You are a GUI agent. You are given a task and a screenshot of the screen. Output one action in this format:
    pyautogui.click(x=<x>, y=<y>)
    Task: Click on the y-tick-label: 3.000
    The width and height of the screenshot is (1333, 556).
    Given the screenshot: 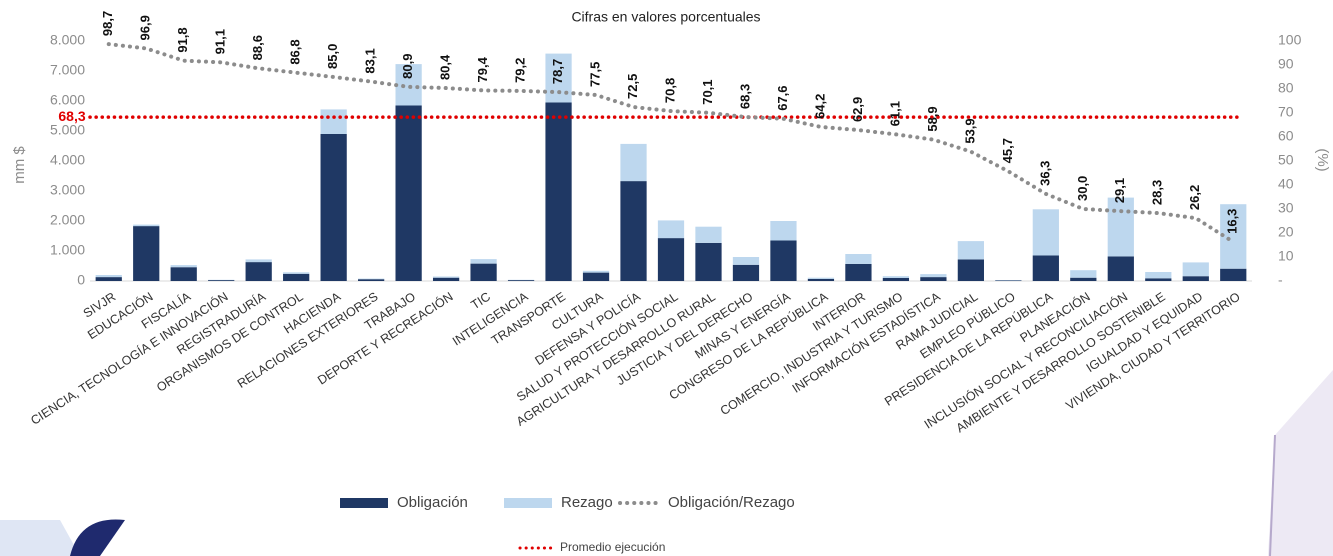 What is the action you would take?
    pyautogui.click(x=67, y=190)
    